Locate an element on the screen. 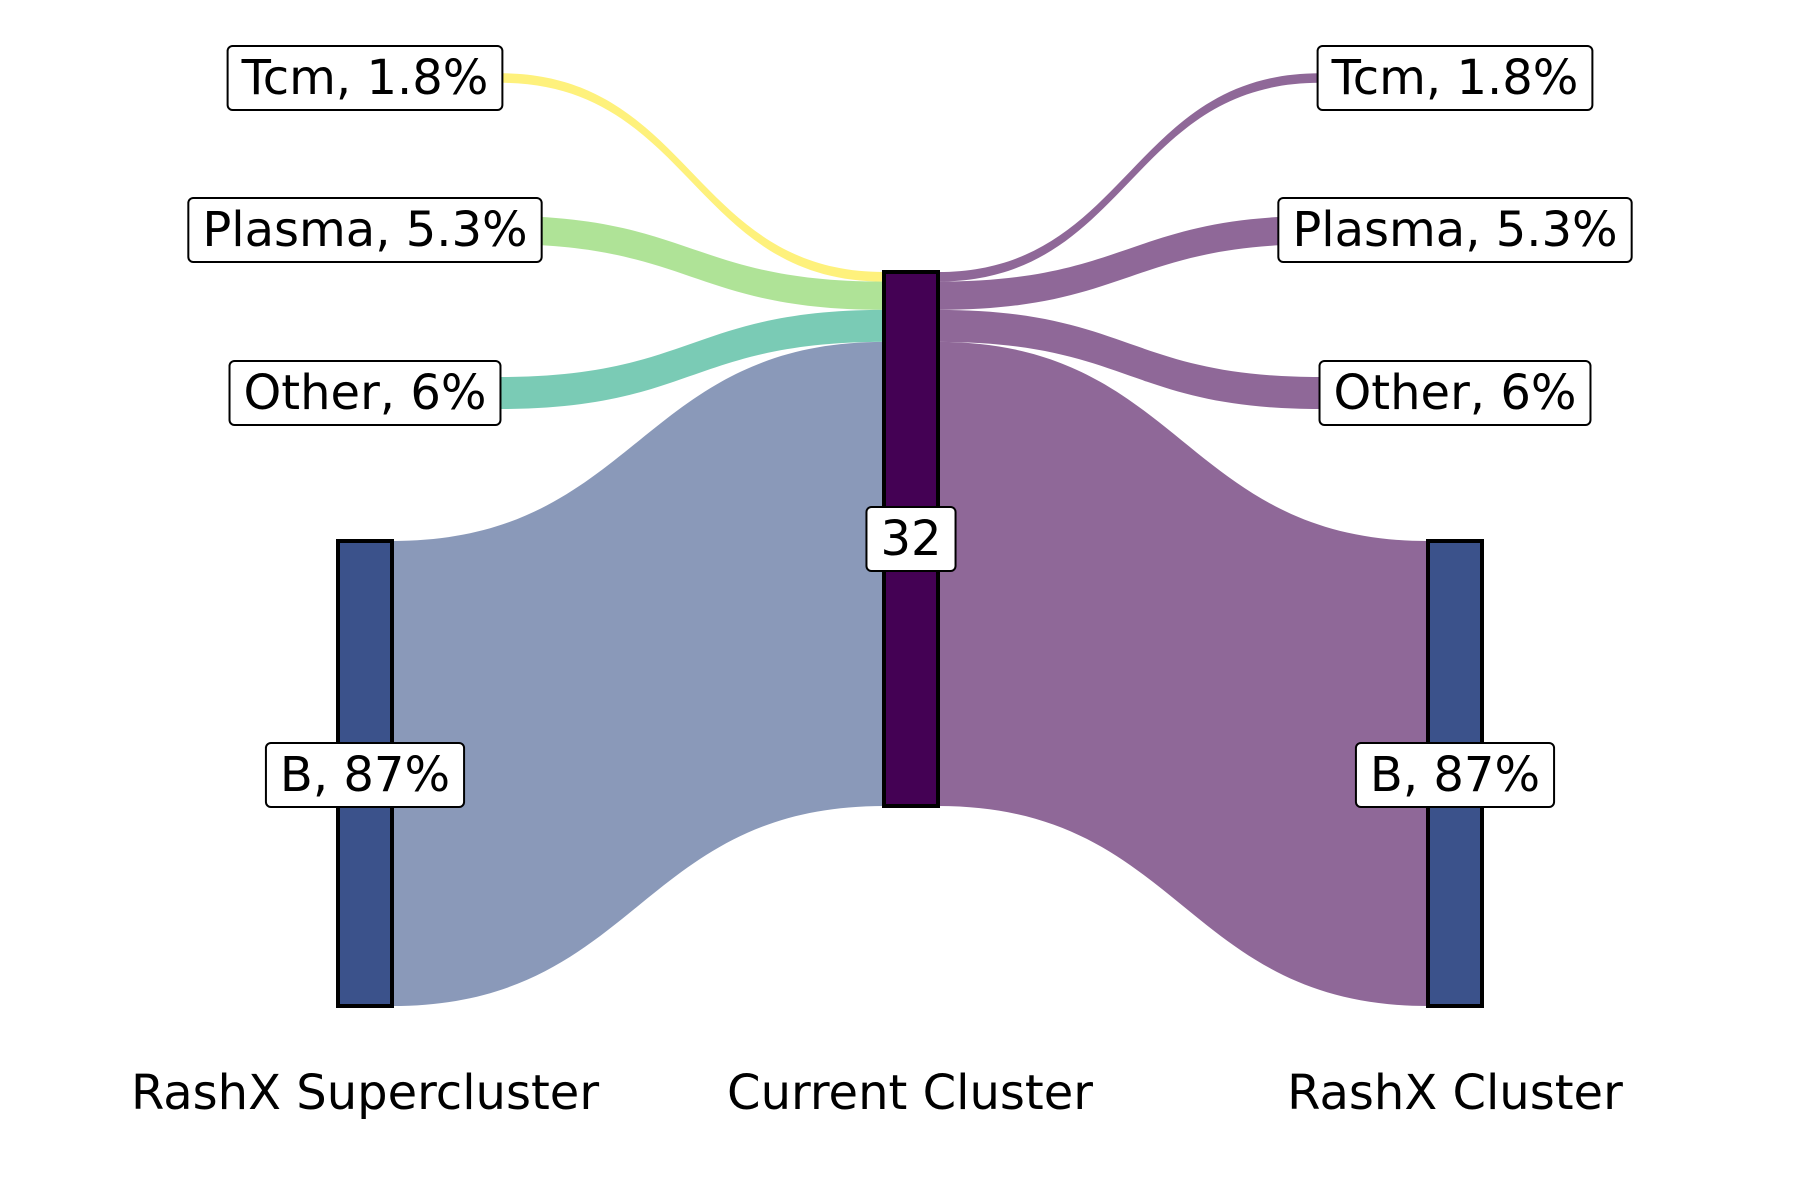  label-right-tcm-box is located at coordinates (1455, 78).